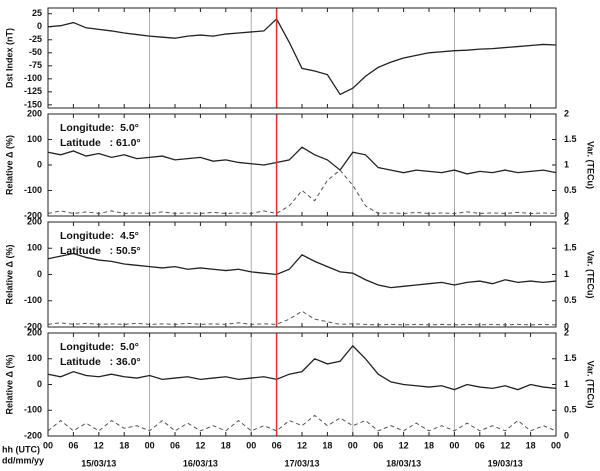 This screenshot has width=600, height=471. Describe the element at coordinates (9, 58) in the screenshot. I see `y-axis-title: Dst Index (nT)` at that location.